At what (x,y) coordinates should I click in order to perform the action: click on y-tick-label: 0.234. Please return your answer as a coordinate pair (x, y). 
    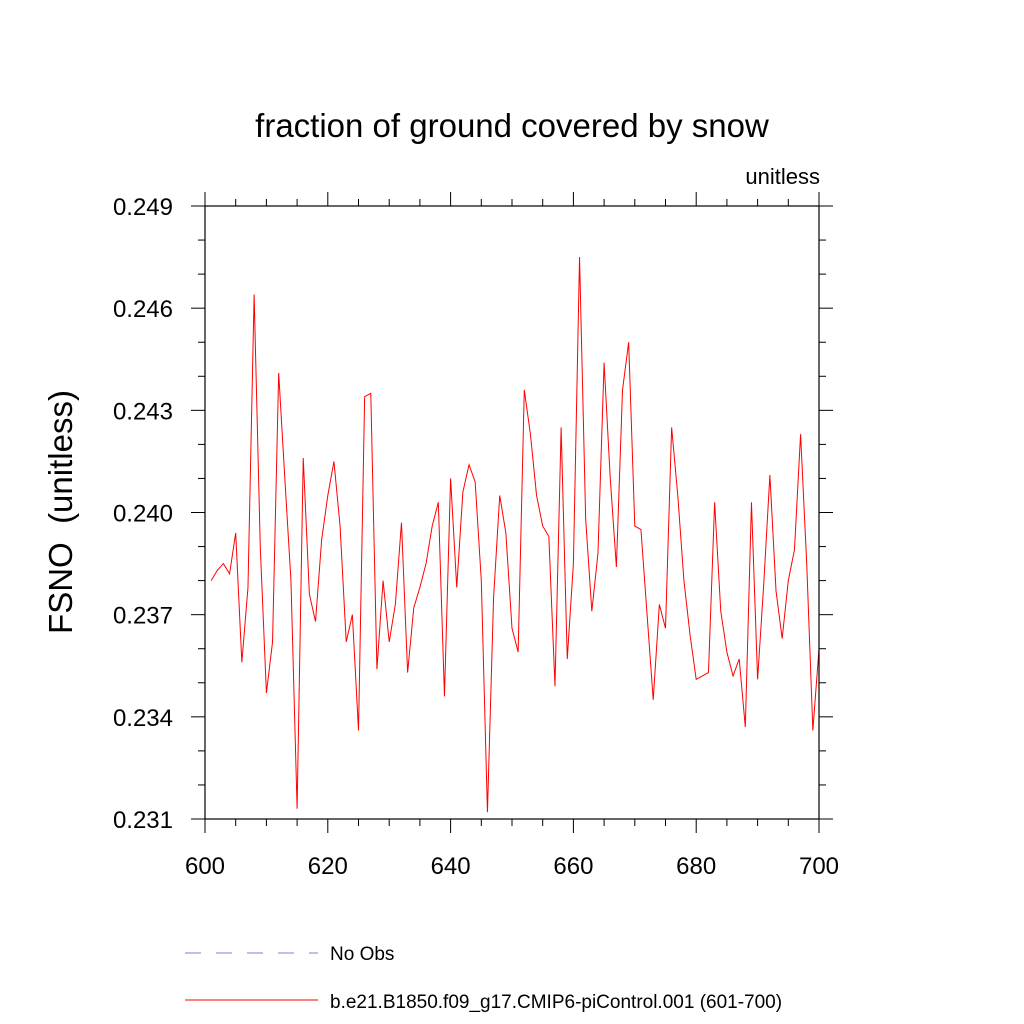
    Looking at the image, I should click on (143, 718).